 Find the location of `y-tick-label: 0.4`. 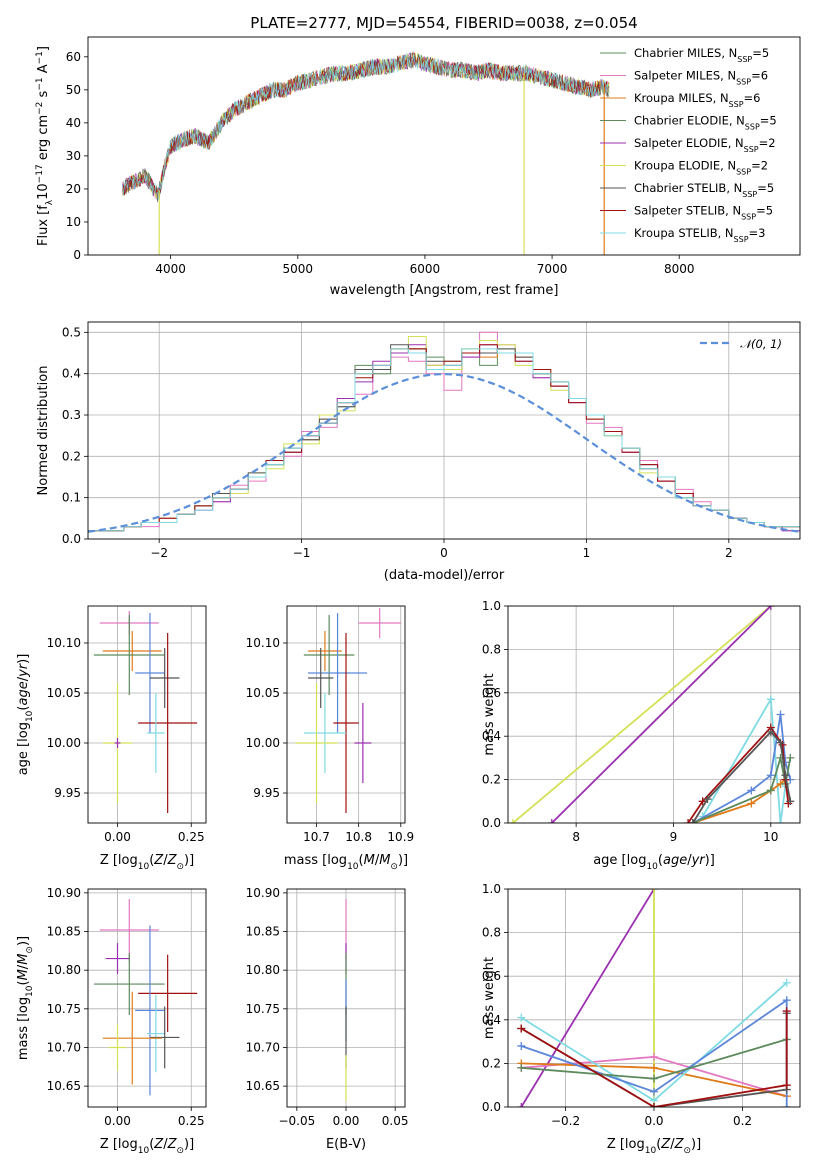

y-tick-label: 0.4 is located at coordinates (71, 374).